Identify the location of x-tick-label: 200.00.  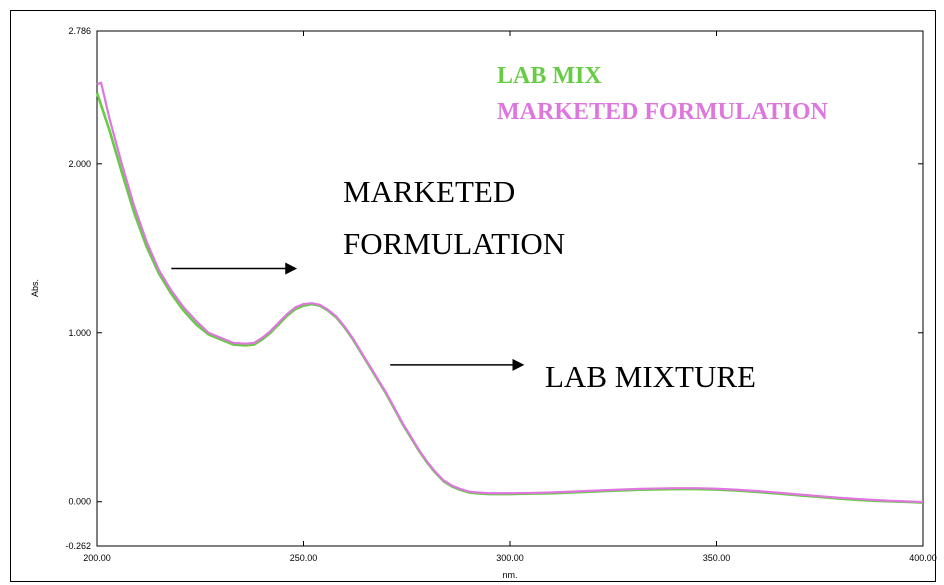
(97, 558).